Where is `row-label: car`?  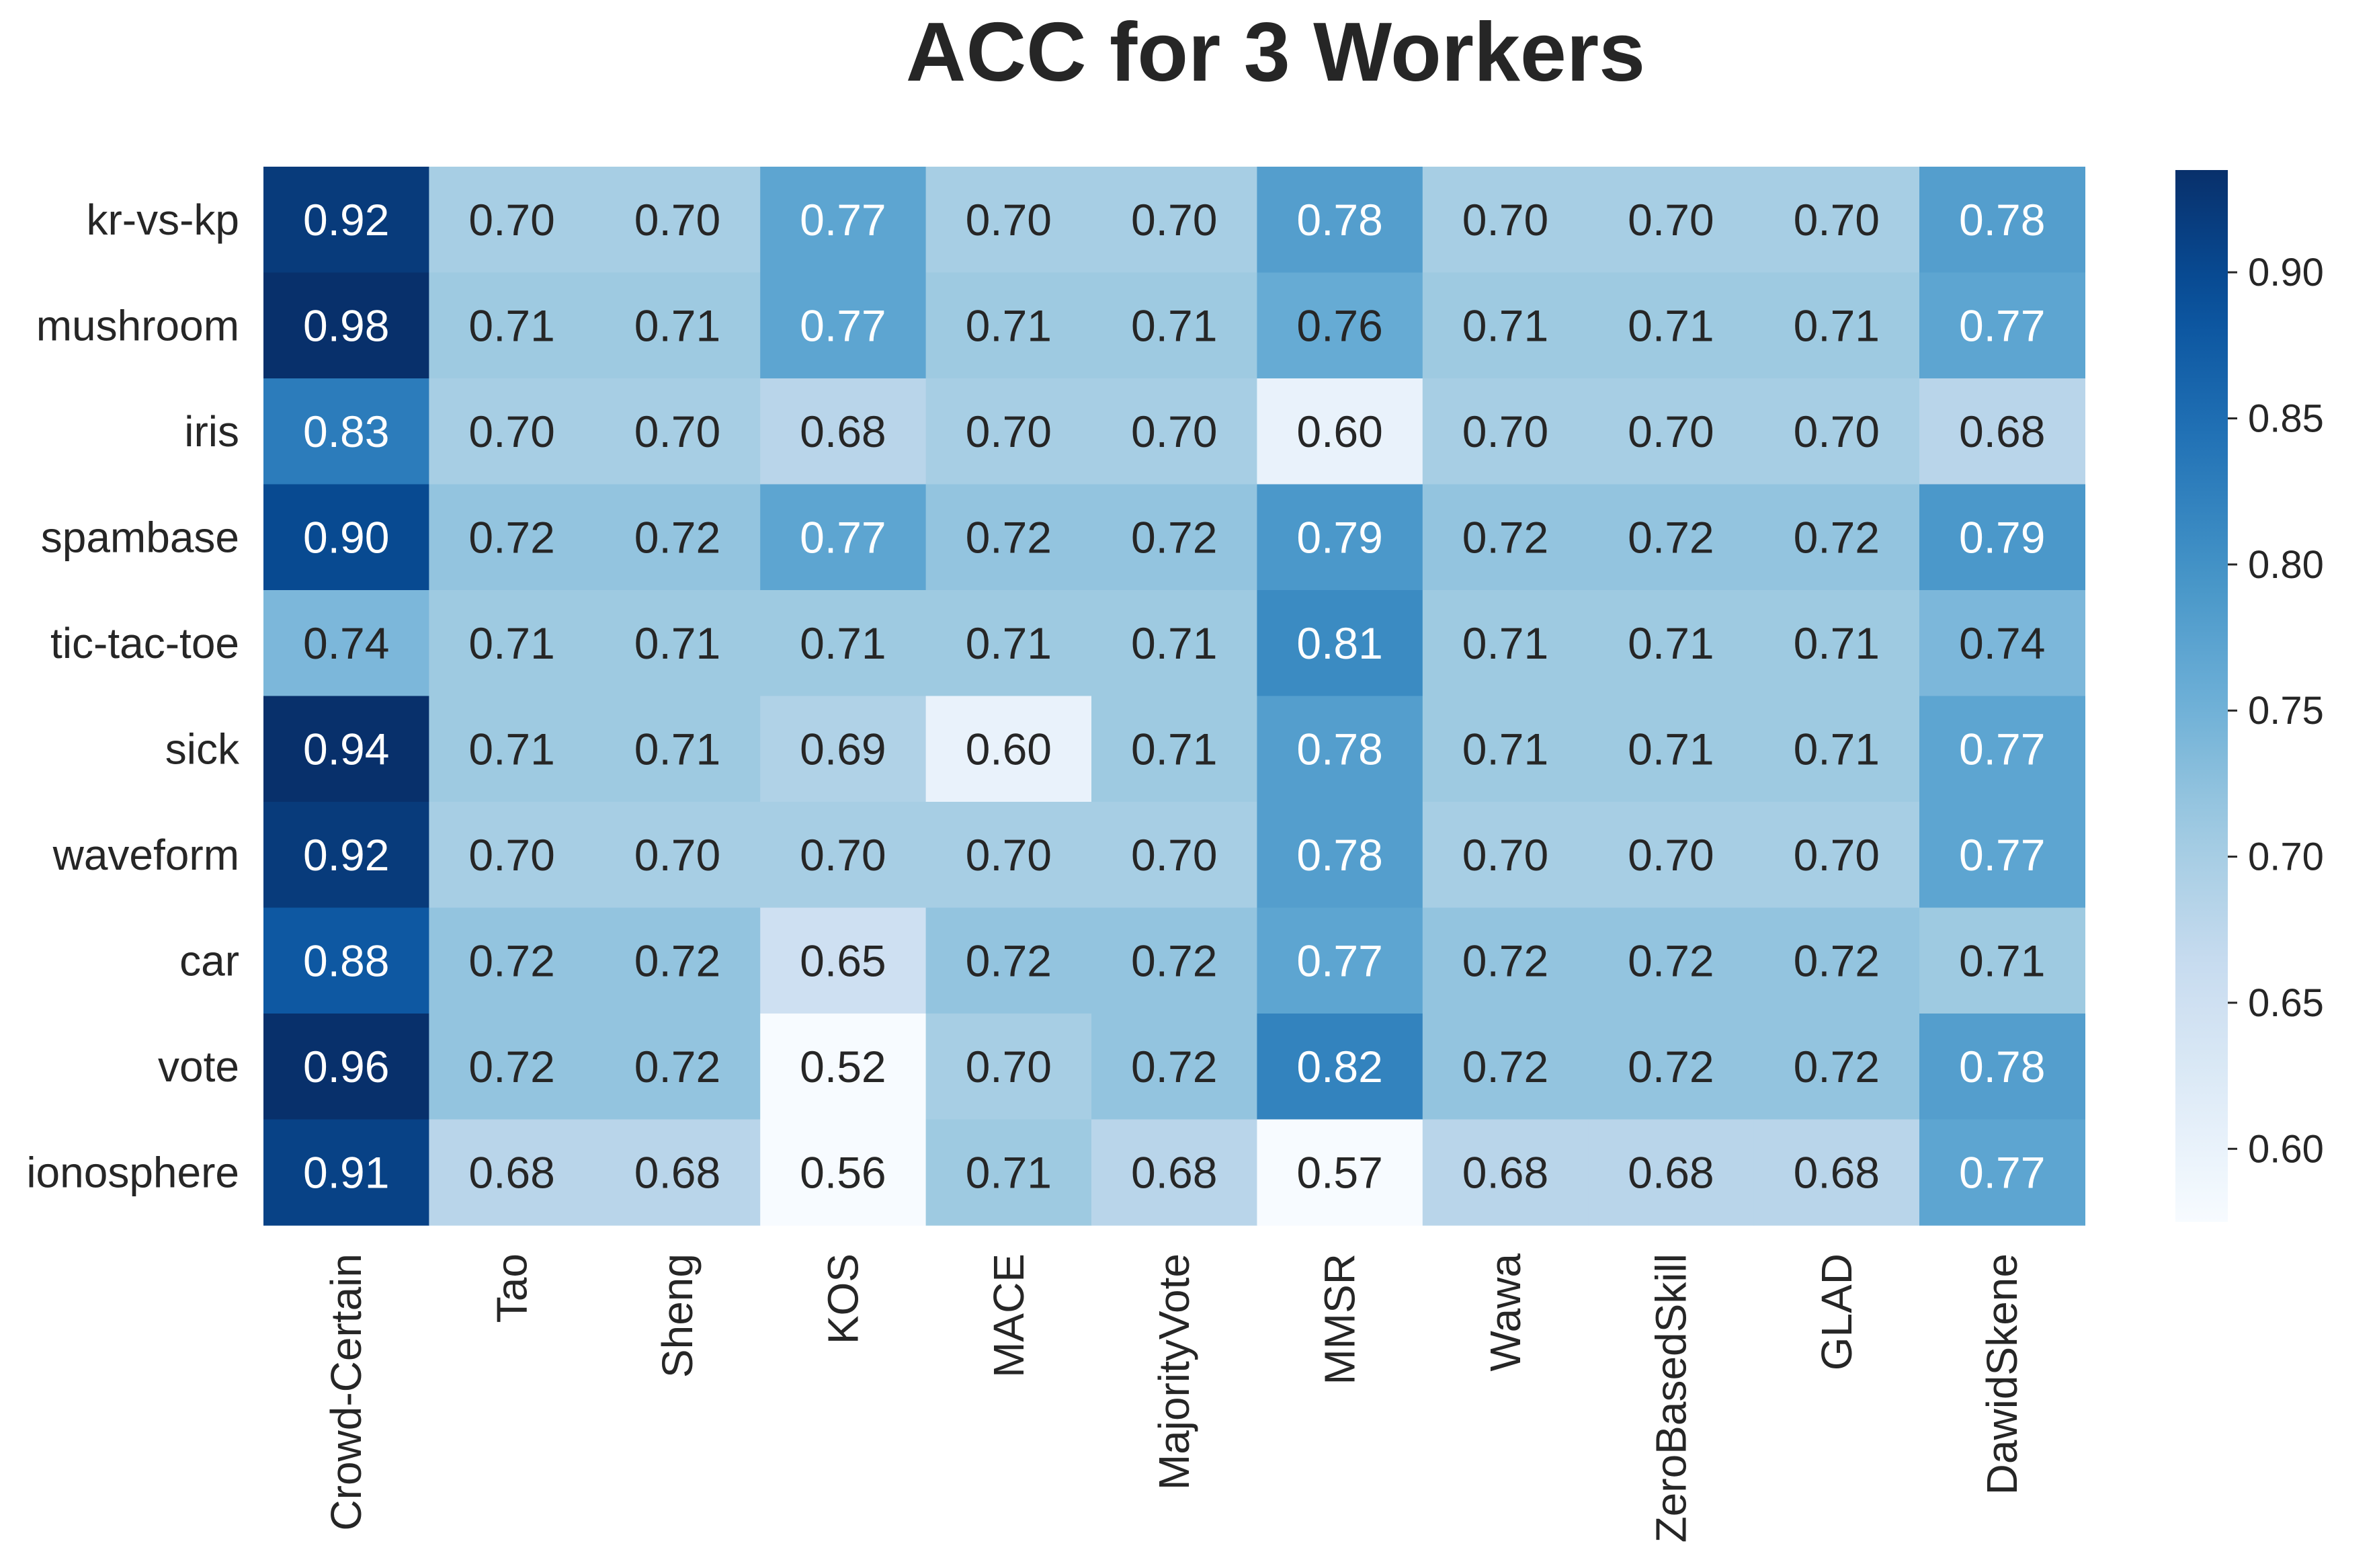 row-label: car is located at coordinates (209, 961).